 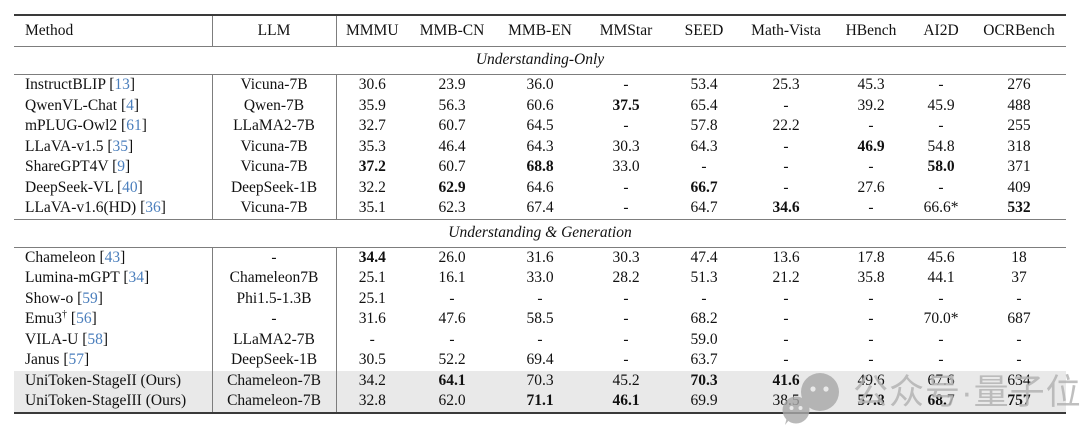 I want to click on value-cell: 44.1, so click(x=941, y=277).